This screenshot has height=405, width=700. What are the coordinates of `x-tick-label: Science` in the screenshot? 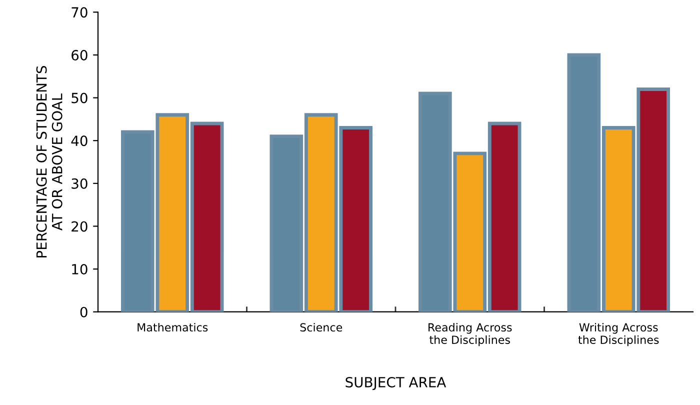 It's located at (321, 327).